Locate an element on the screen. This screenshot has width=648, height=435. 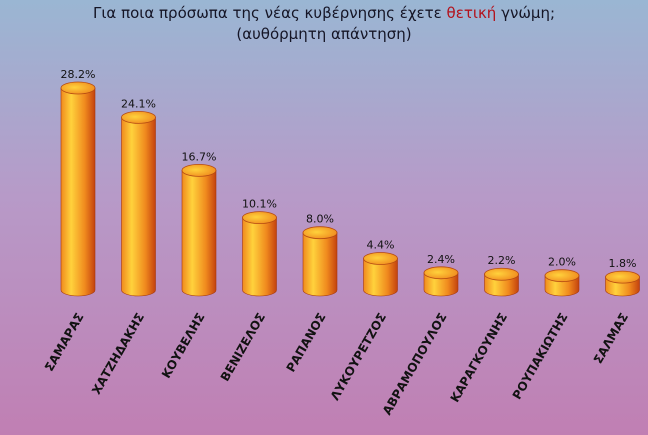
data-label: 2.0% is located at coordinates (562, 262).